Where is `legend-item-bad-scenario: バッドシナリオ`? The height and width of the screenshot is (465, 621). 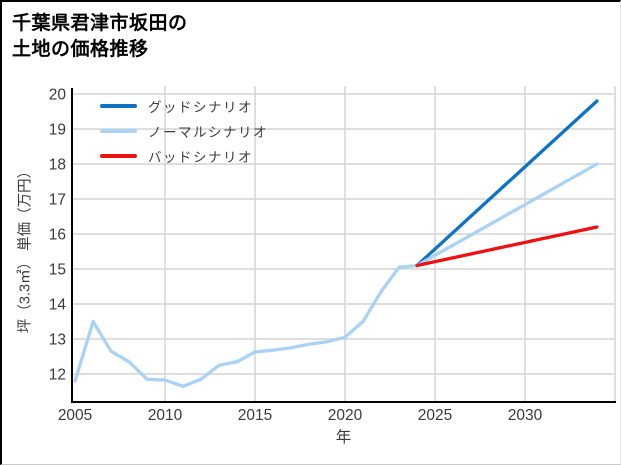 legend-item-bad-scenario: バッドシナリオ is located at coordinates (184, 155).